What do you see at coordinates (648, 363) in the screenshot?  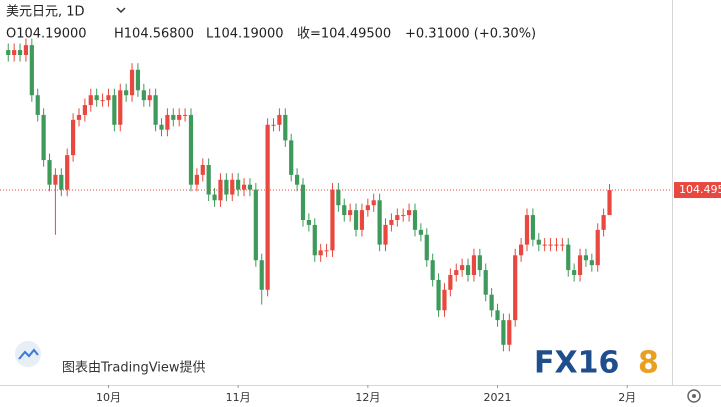 I see `logo-right: 8` at bounding box center [648, 363].